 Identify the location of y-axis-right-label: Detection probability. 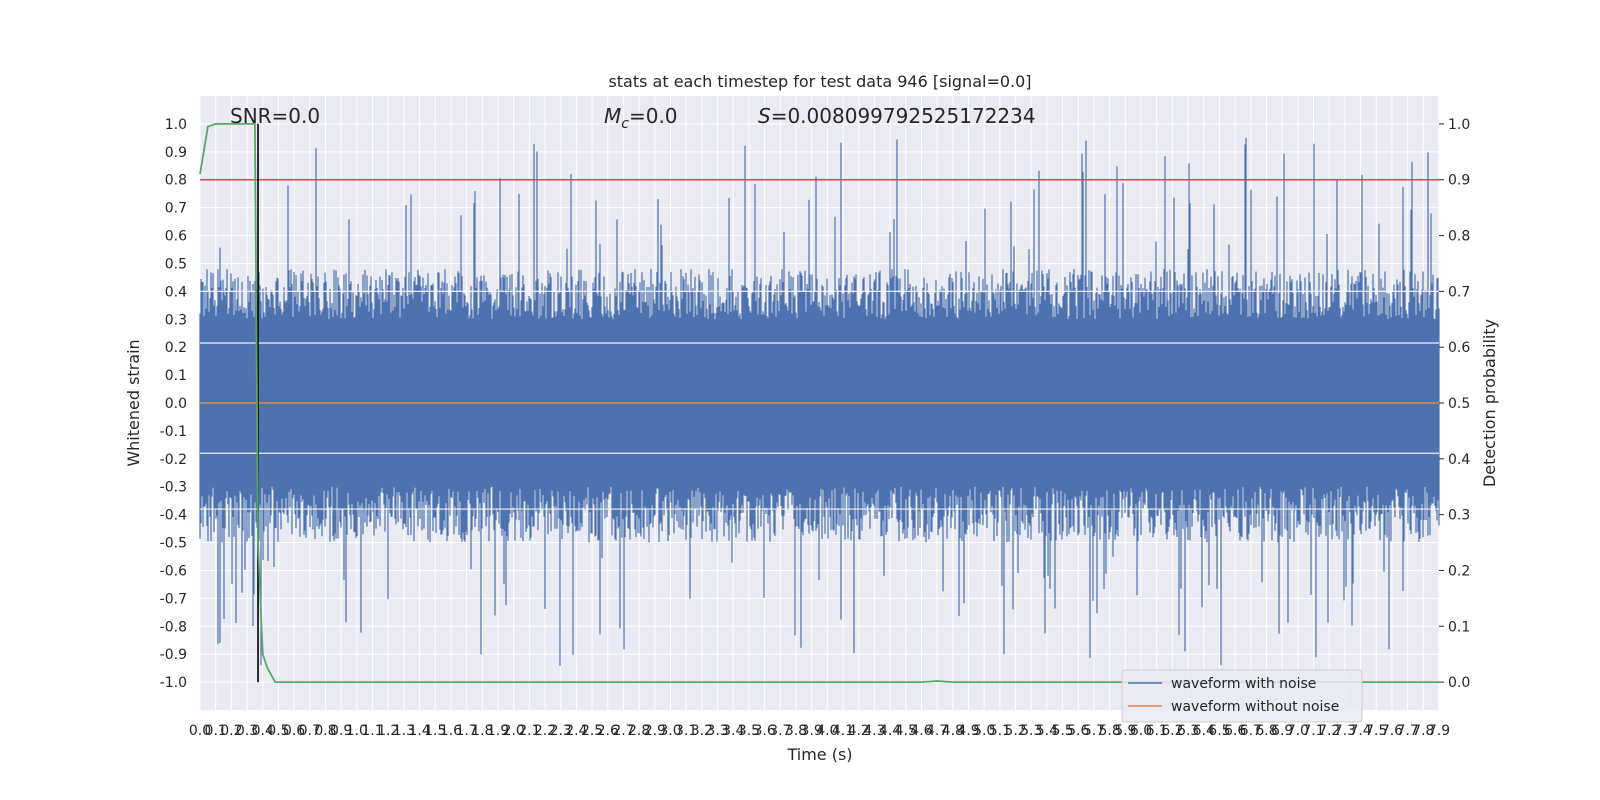
(1489, 403).